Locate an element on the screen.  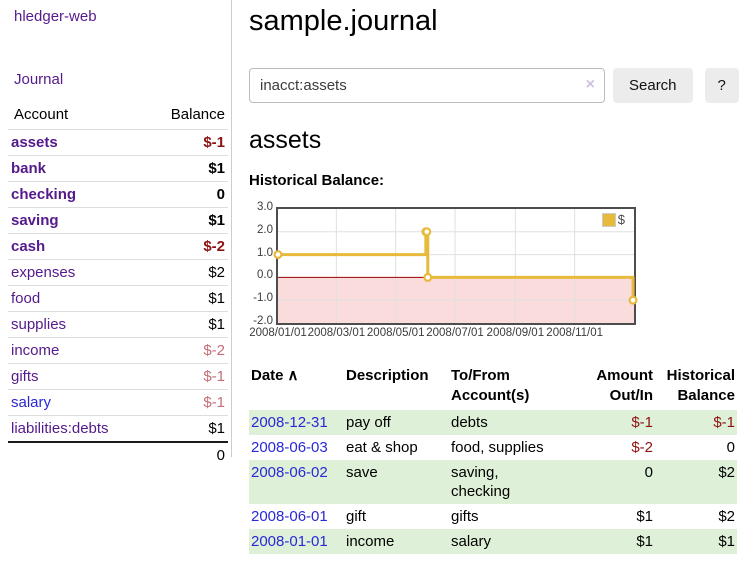
accounts-total-value: 0 is located at coordinates (193, 454).